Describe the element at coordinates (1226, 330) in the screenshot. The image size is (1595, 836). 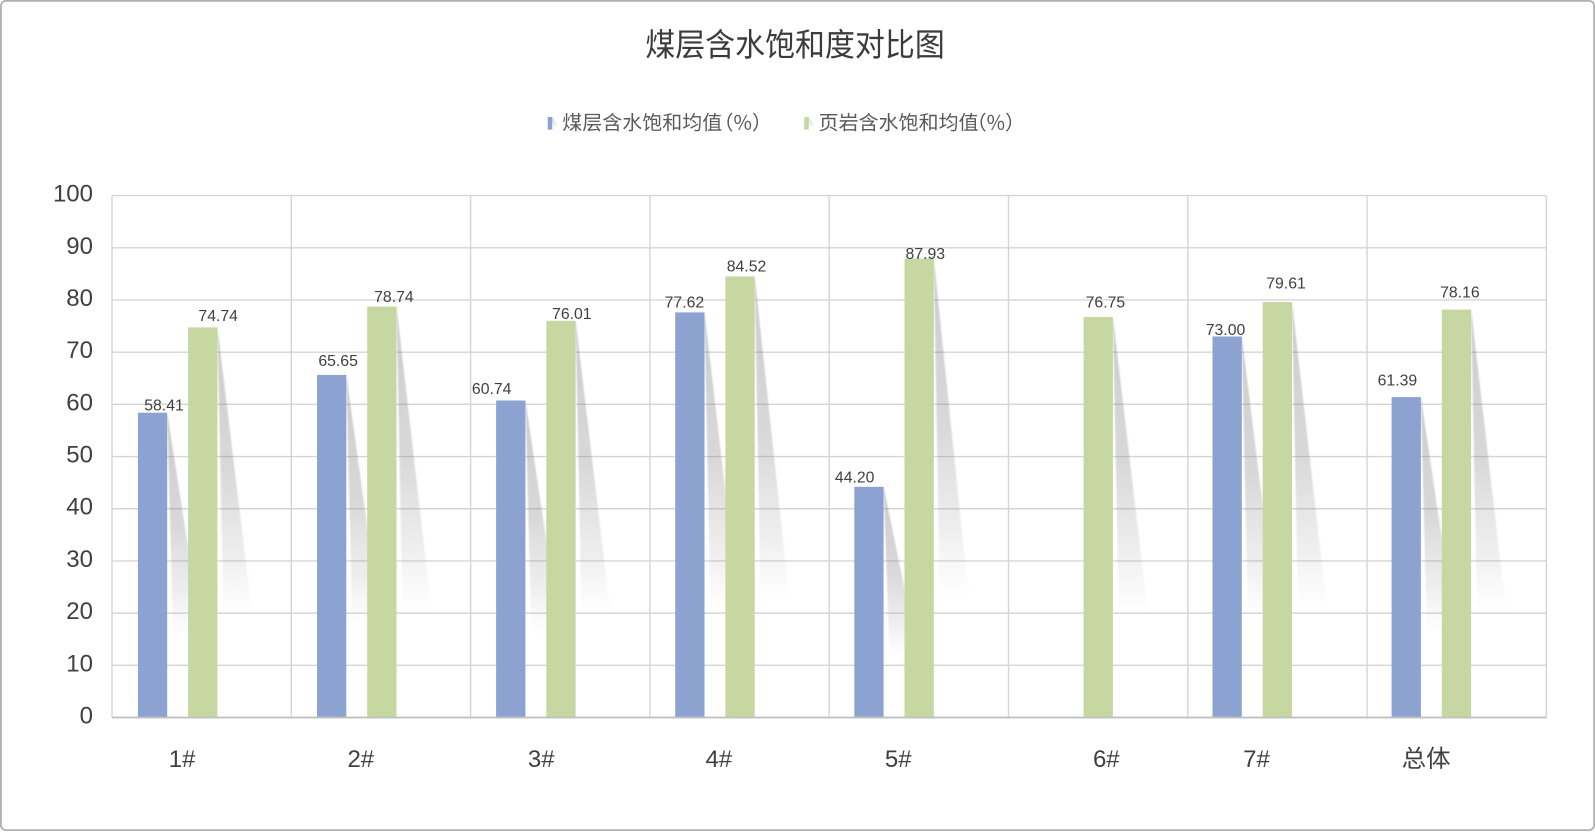
I see `svg-text: 73.00` at that location.